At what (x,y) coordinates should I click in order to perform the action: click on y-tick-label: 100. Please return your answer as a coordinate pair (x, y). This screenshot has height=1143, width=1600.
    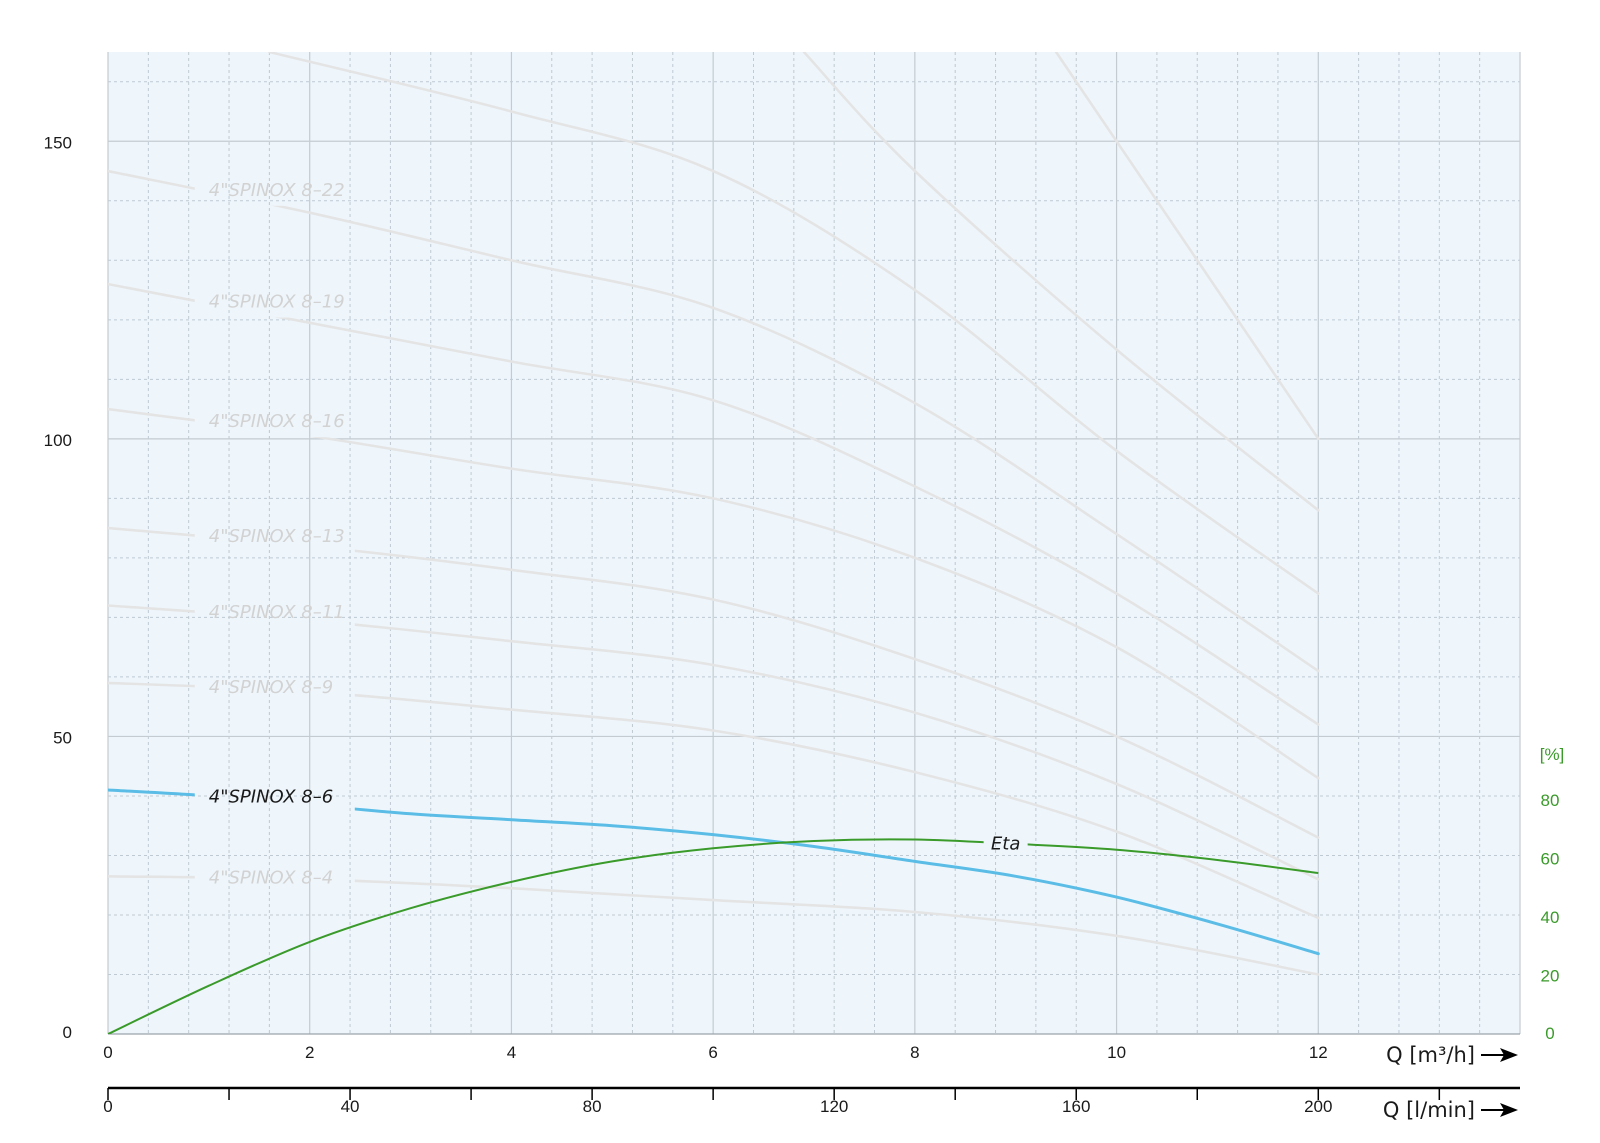
    Looking at the image, I should click on (58, 440).